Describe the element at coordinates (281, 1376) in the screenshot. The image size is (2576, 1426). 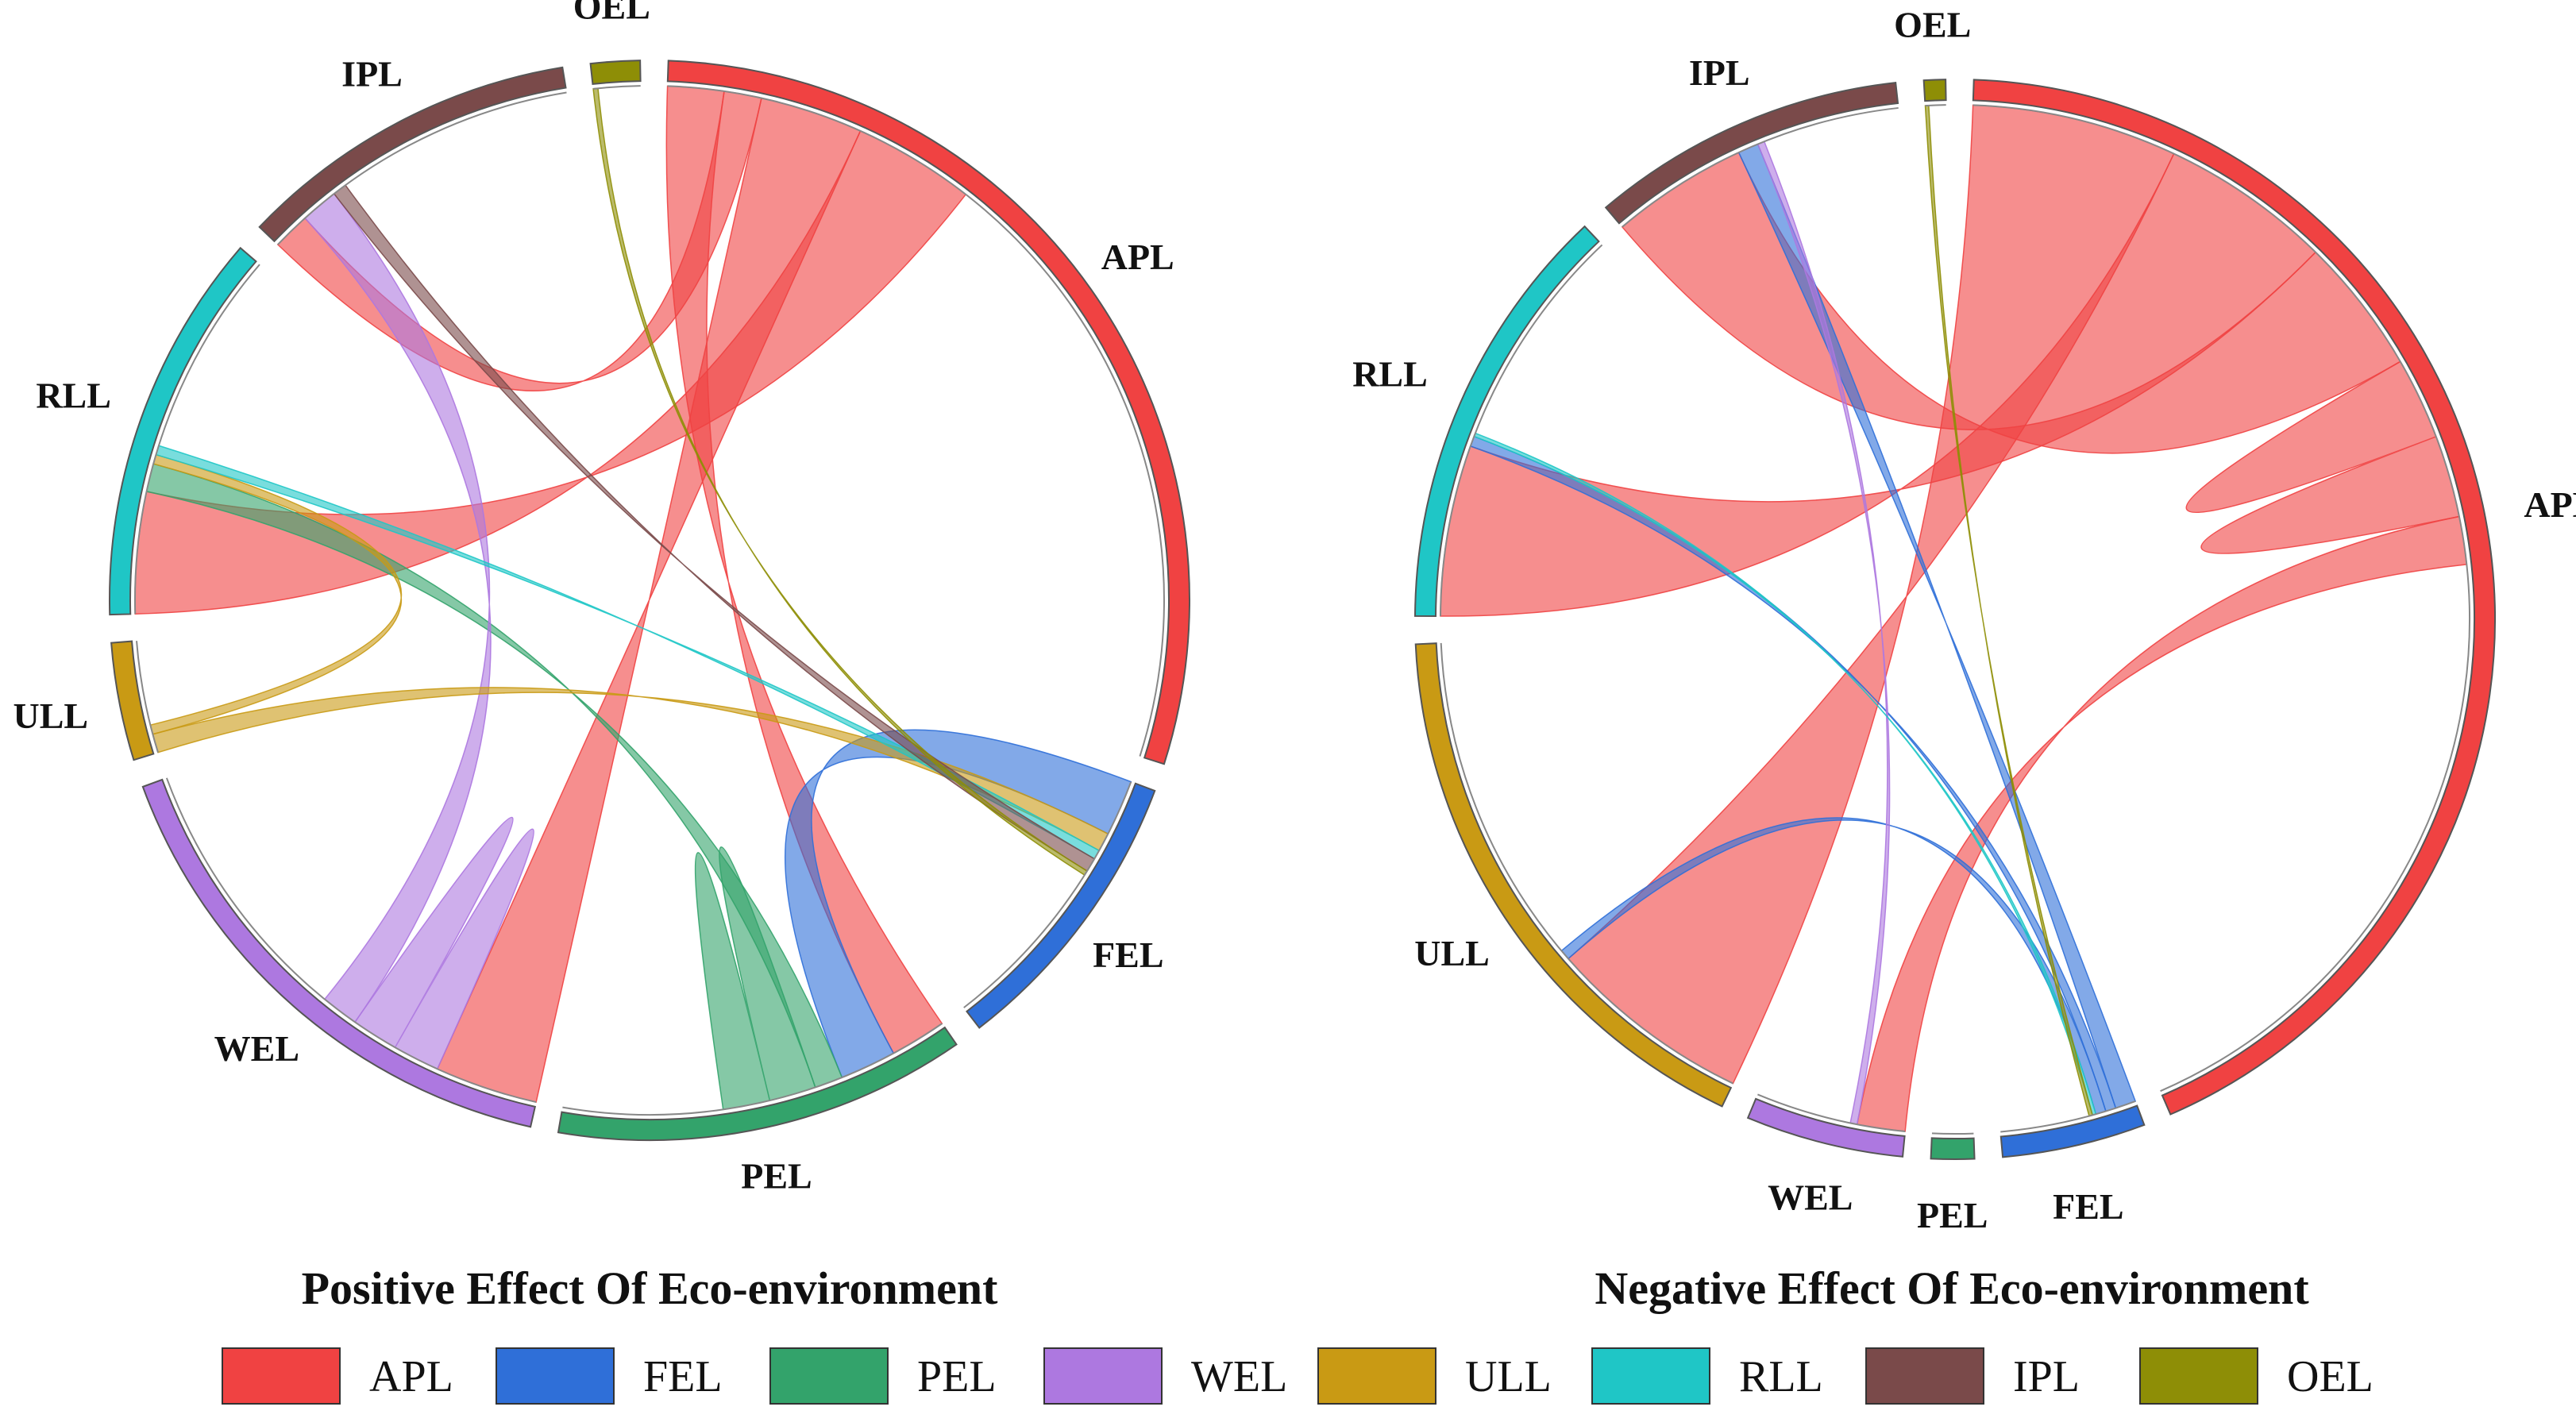
I see `legend-swatch-apl` at that location.